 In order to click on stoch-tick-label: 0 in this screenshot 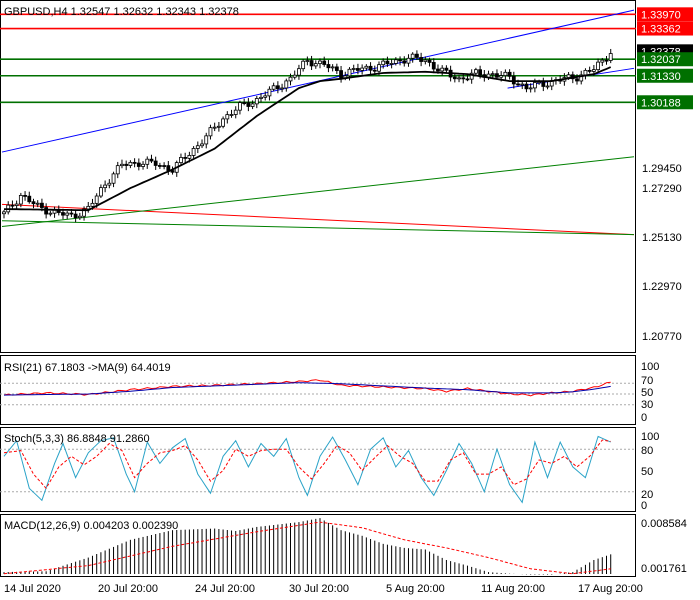, I will do `click(644, 506)`.